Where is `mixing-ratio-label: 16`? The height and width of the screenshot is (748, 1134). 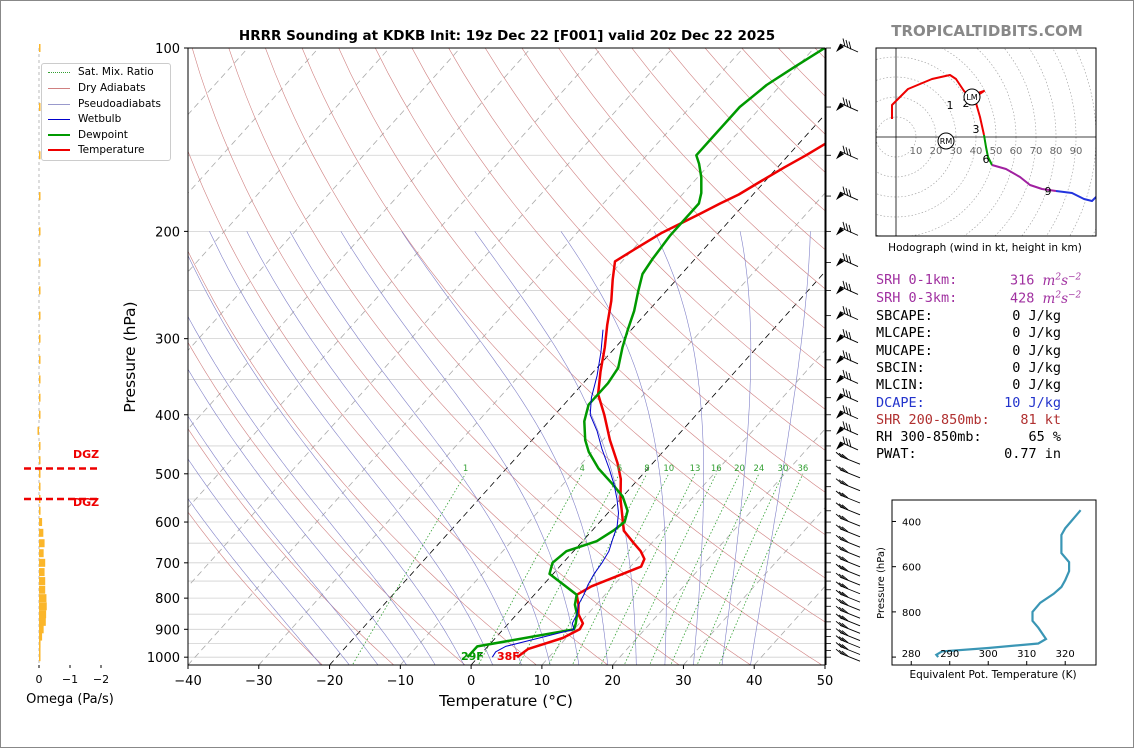 mixing-ratio-label: 16 is located at coordinates (716, 469).